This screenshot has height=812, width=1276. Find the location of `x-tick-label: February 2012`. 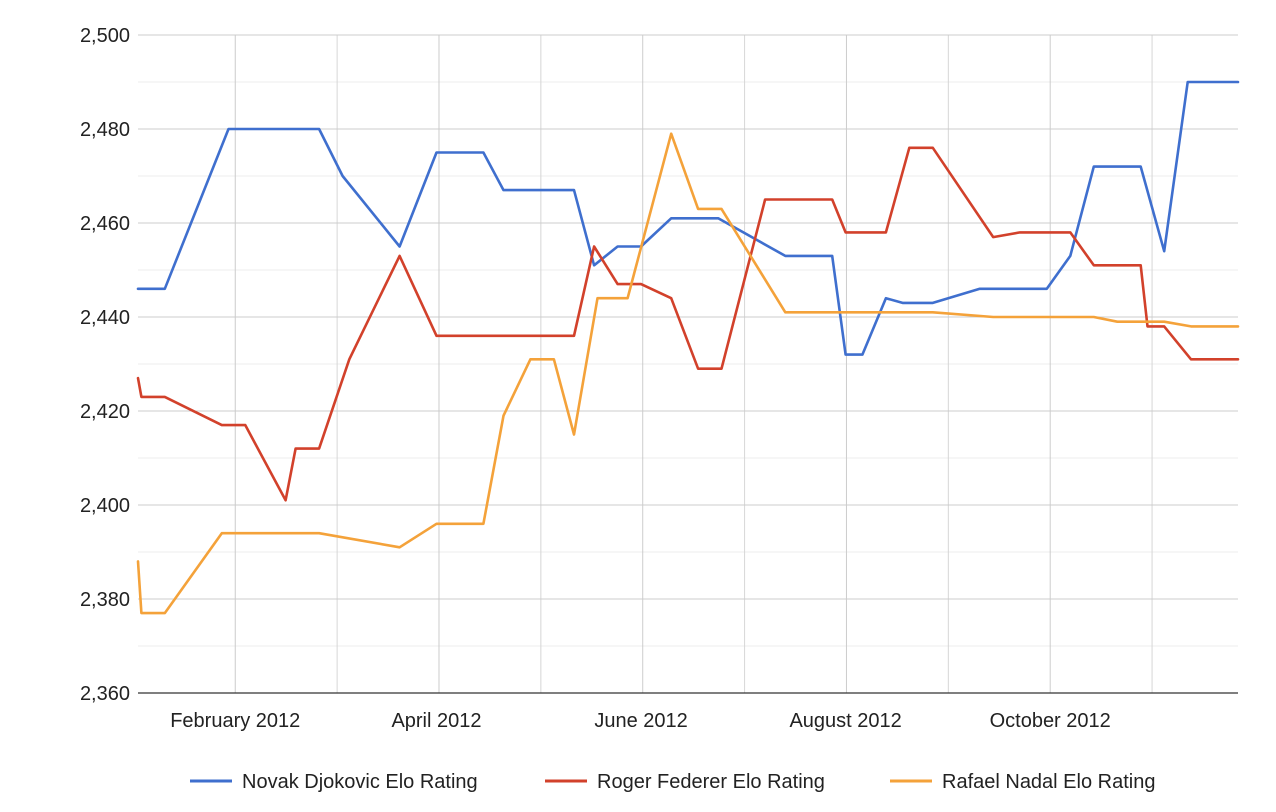

x-tick-label: February 2012 is located at coordinates (235, 721).